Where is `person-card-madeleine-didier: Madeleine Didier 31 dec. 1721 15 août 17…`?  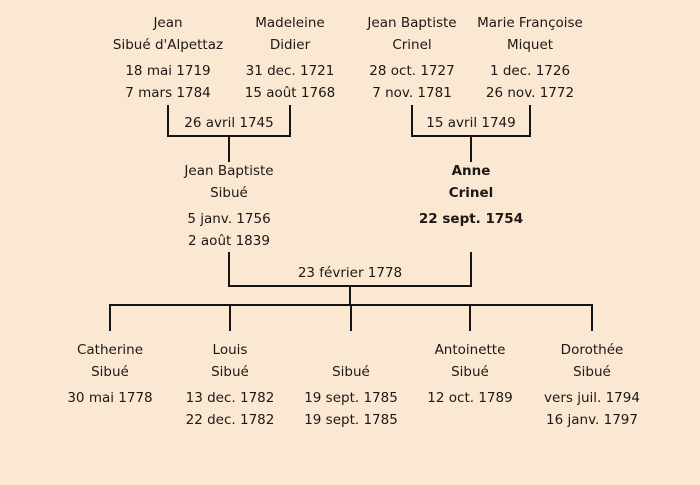
person-card-madeleine-didier: Madeleine Didier 31 dec. 1721 15 août 17… is located at coordinates (290, 58).